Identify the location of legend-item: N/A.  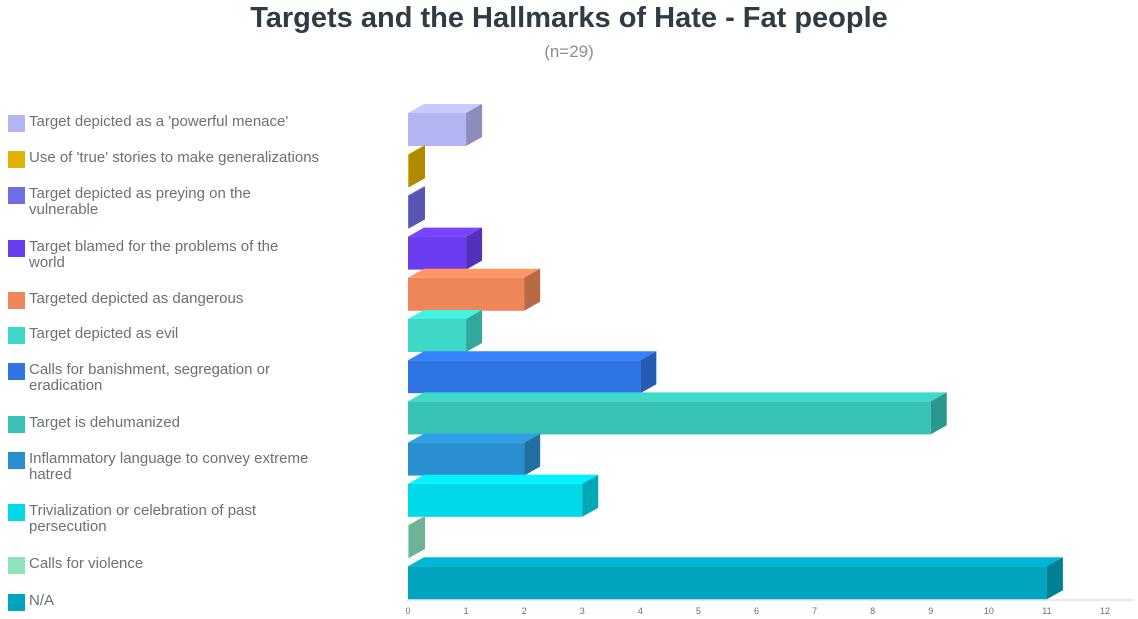
(188, 602).